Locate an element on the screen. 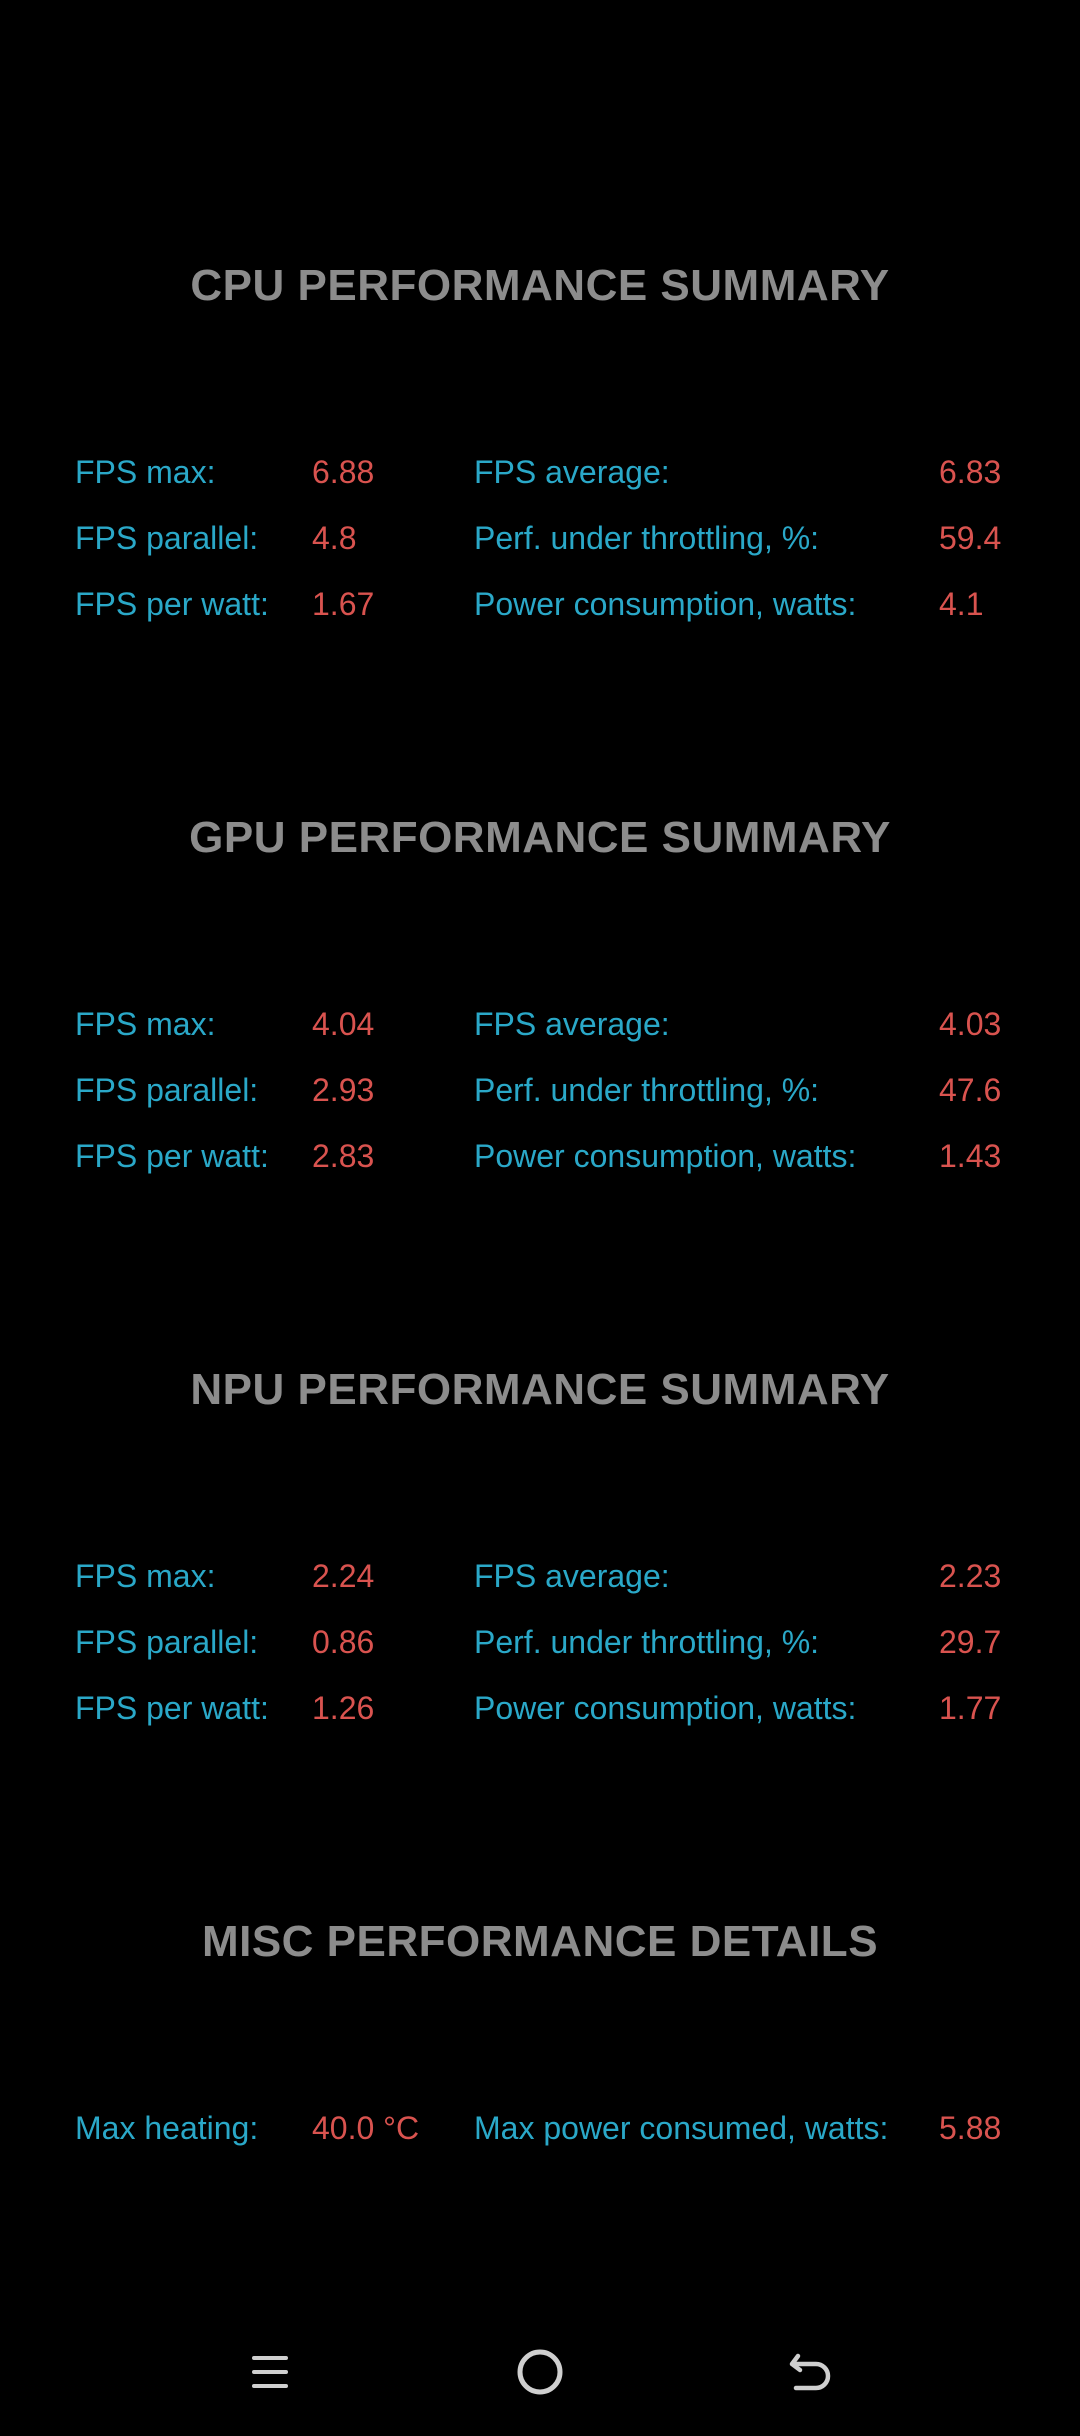 The height and width of the screenshot is (2436, 1080). navigation-bar is located at coordinates (540, 2368).